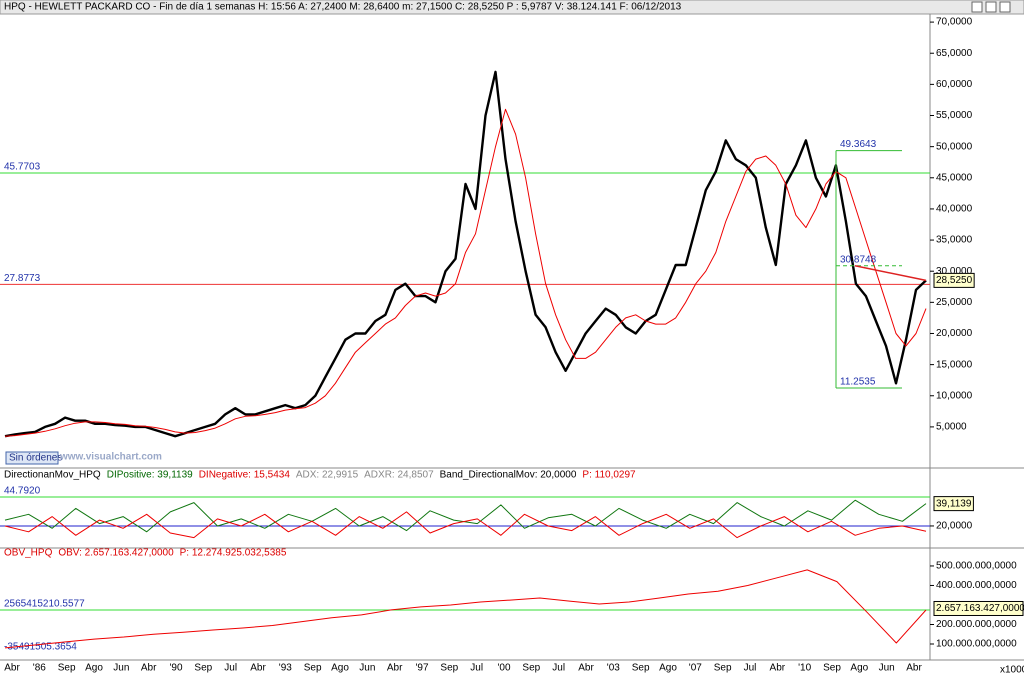  Describe the element at coordinates (285, 668) in the screenshot. I see `x-tick-label: '93` at that location.